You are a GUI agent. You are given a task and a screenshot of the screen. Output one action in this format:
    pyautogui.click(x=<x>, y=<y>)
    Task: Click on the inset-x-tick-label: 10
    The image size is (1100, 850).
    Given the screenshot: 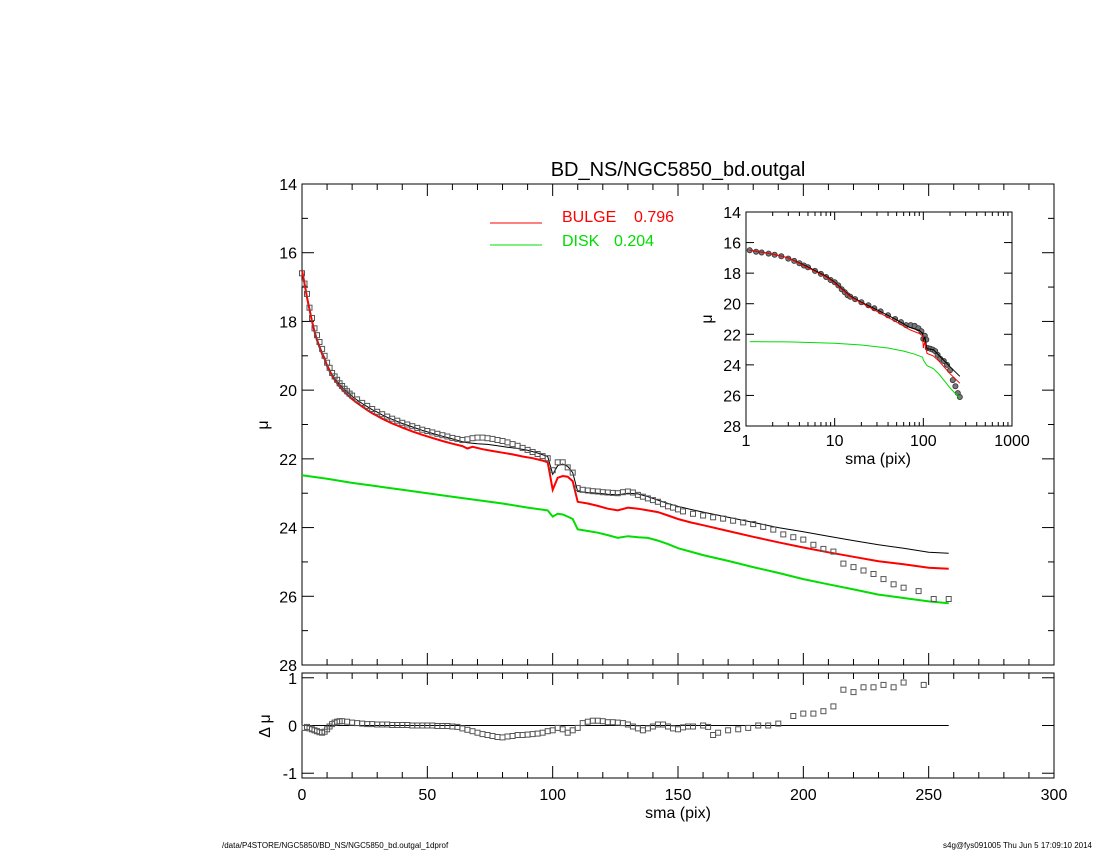 What is the action you would take?
    pyautogui.click(x=835, y=441)
    